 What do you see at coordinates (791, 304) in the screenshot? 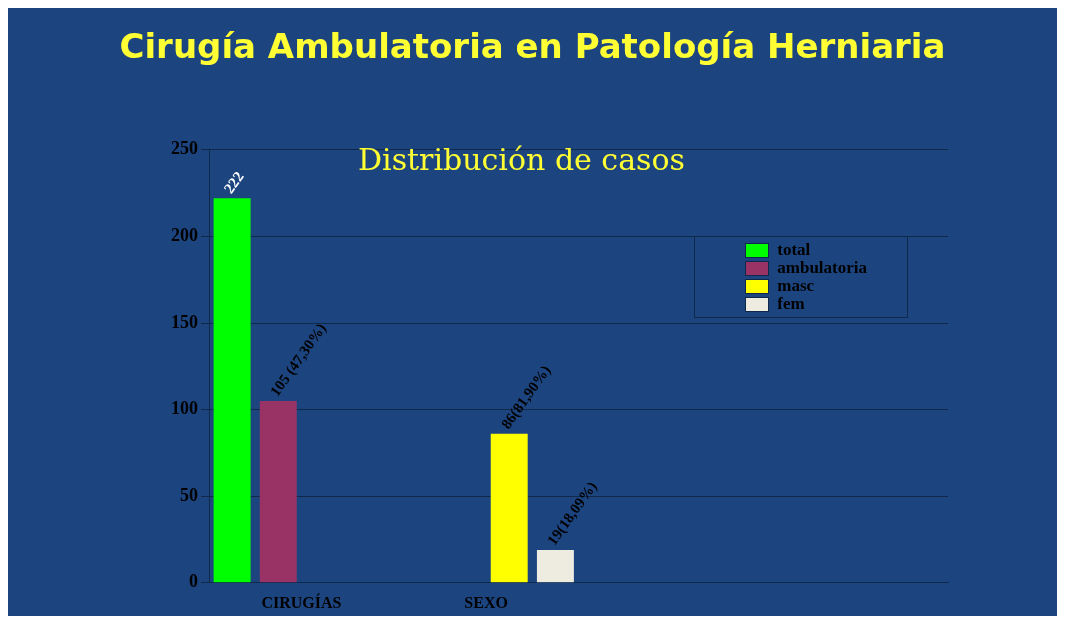
I see `legend-label: fem` at bounding box center [791, 304].